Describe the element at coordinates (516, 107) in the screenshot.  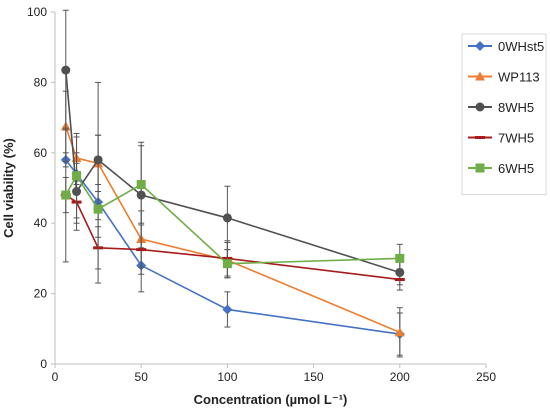
I see `legend-label: 8WH5` at that location.